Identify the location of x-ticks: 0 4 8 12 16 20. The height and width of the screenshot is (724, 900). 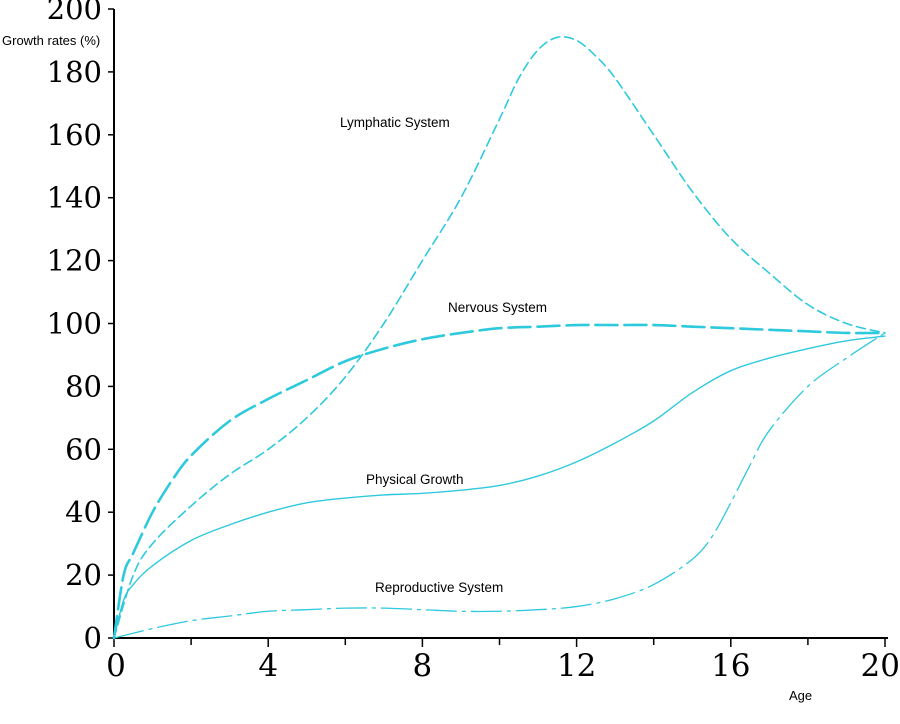
(503, 661).